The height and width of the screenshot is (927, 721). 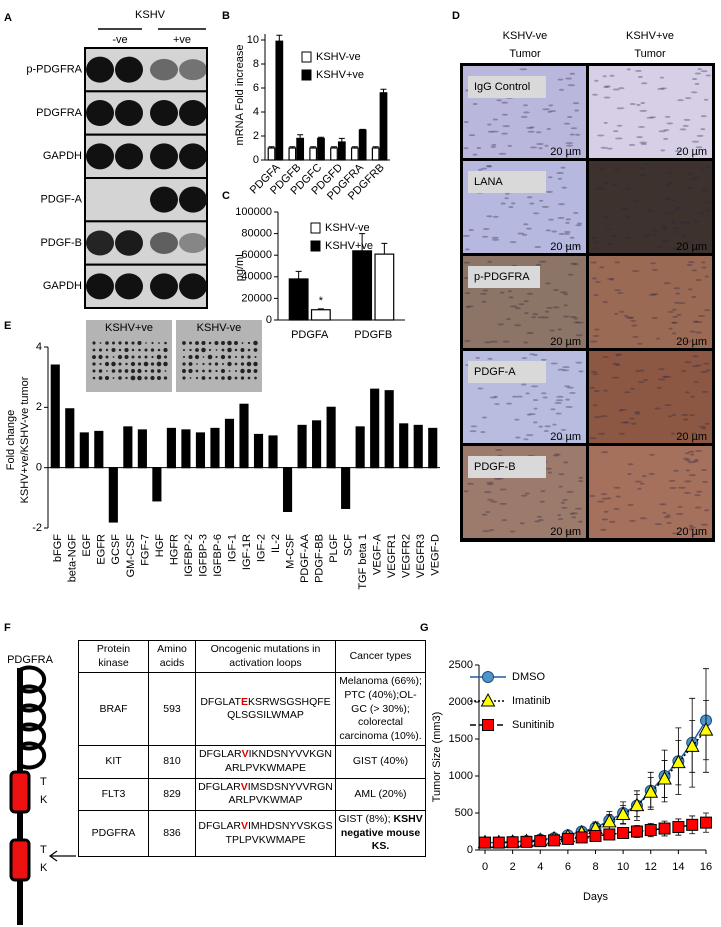 I want to click on cancer-cell: GIST (40%), so click(x=380, y=762).